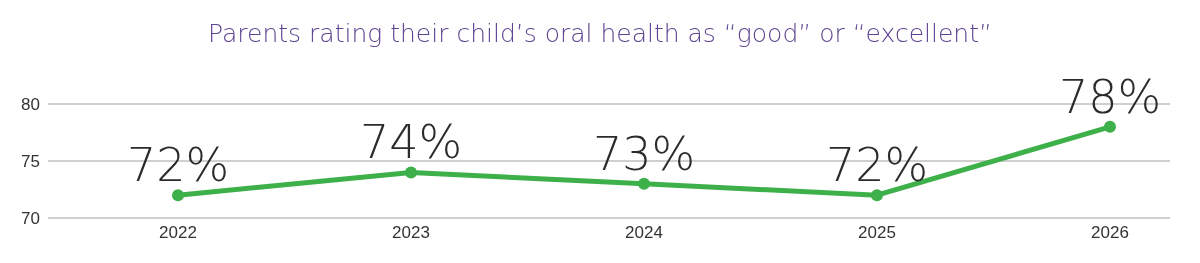 This screenshot has height=263, width=1200. What do you see at coordinates (30, 219) in the screenshot?
I see `y-tick-label: 70` at bounding box center [30, 219].